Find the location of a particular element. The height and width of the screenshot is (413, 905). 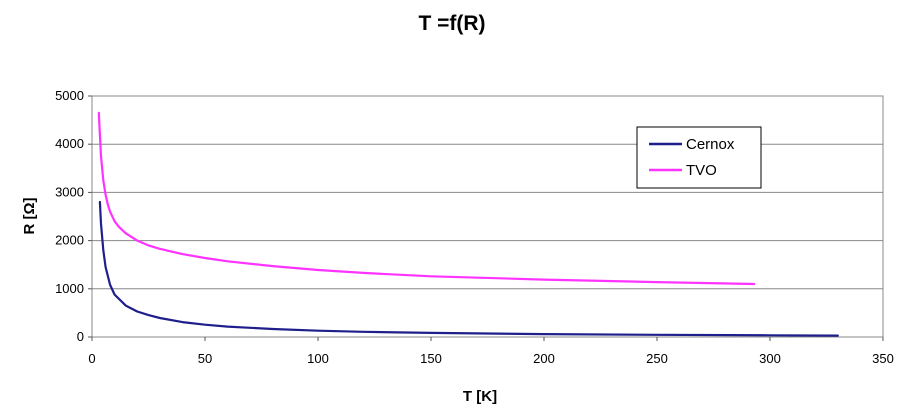

y-axis-title: R [Ω] is located at coordinates (29, 215).